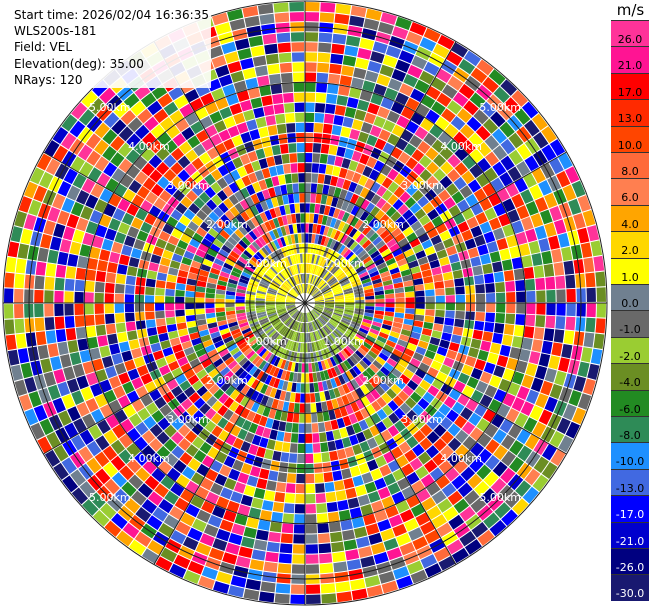  I want to click on ring-label: 2.00km, so click(227, 224).